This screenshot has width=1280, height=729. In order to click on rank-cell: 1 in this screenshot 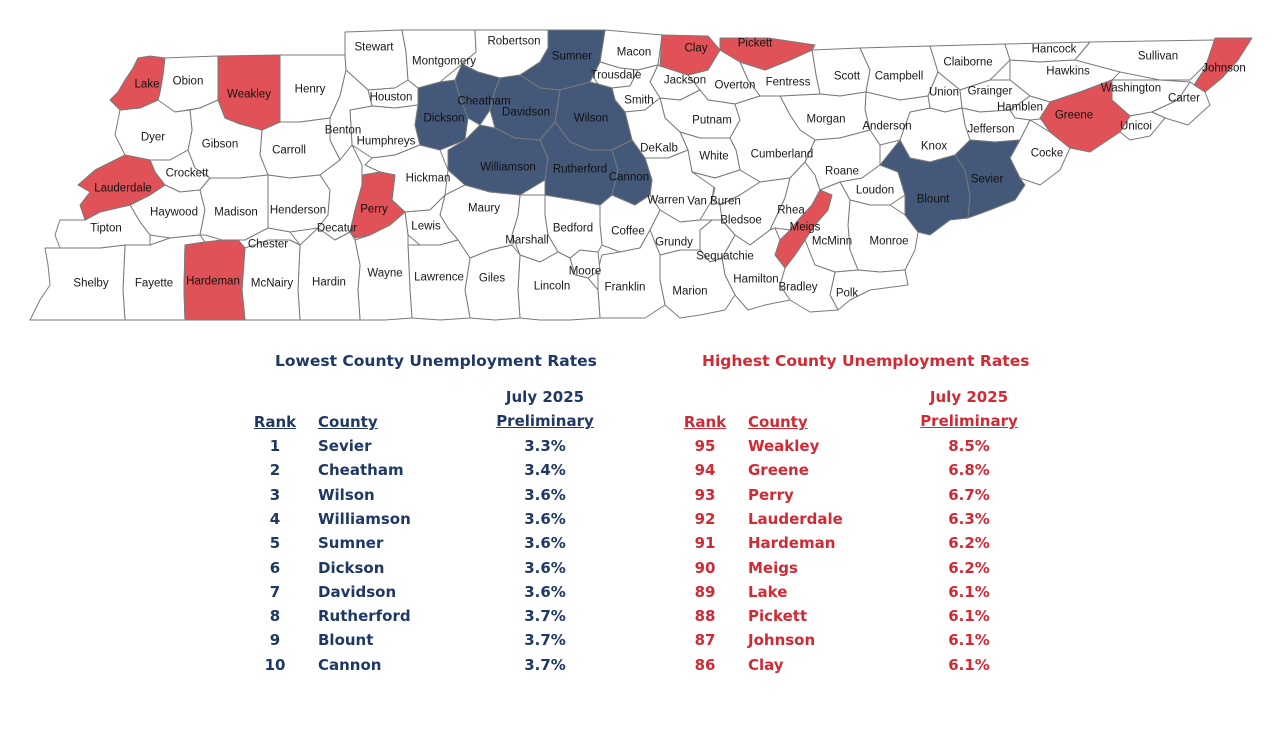, I will do `click(275, 446)`.